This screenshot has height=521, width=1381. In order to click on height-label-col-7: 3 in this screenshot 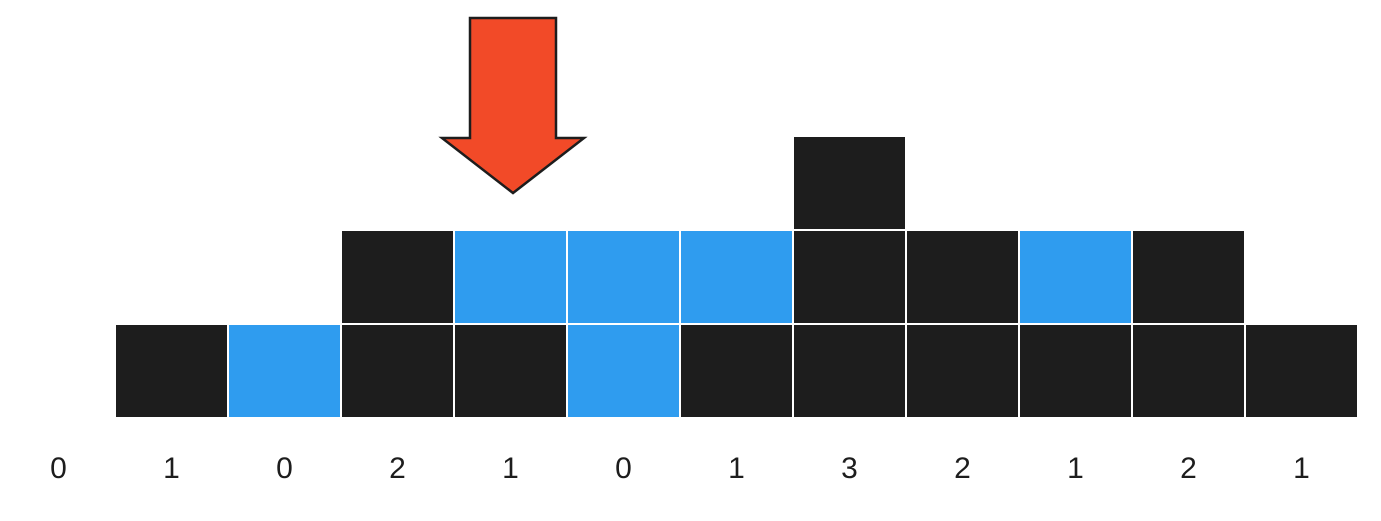, I will do `click(849, 468)`.